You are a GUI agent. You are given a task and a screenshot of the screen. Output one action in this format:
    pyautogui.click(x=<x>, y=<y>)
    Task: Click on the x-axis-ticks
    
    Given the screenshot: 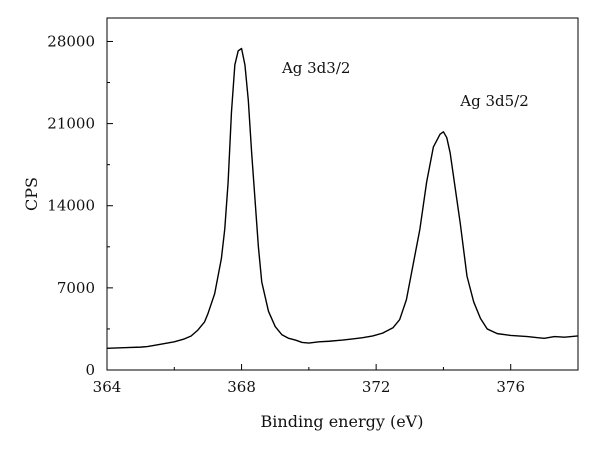 What is the action you would take?
    pyautogui.click(x=309, y=367)
    